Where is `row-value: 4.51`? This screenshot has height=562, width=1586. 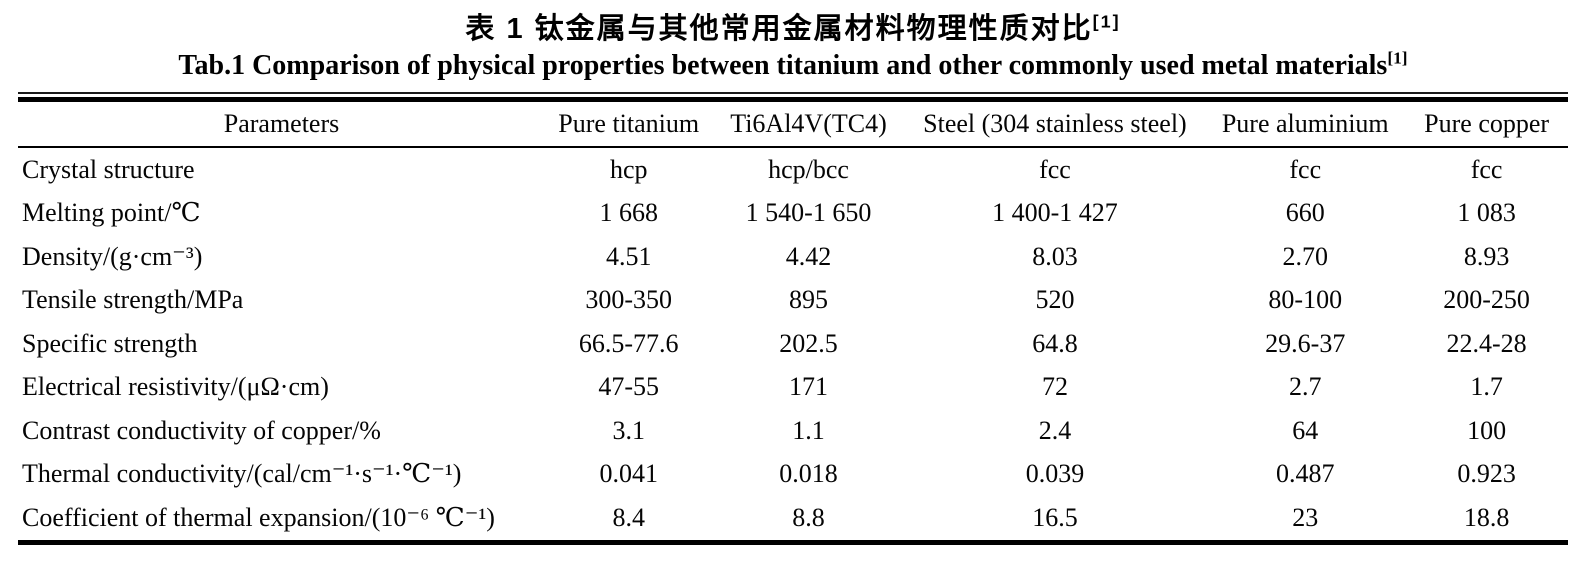
row-value: 4.51 is located at coordinates (628, 256).